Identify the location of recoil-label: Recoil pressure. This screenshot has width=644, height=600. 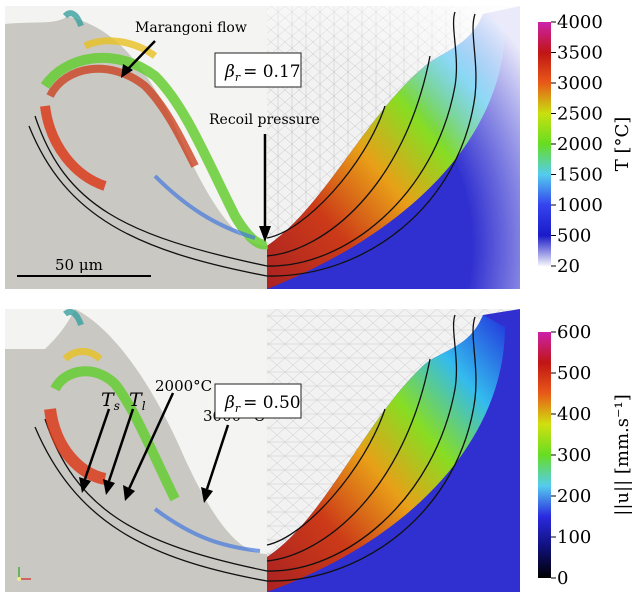
(264, 120).